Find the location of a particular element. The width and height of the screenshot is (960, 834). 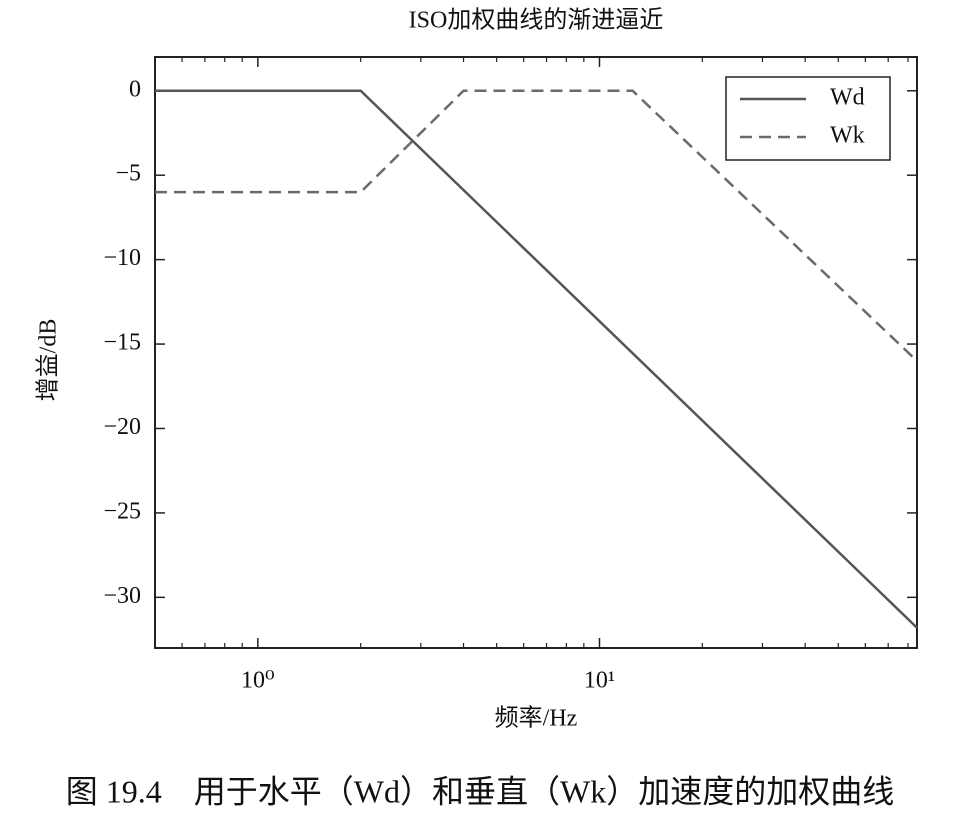

chart-title: ISO加权曲线的渐进逼近 is located at coordinates (536, 20).